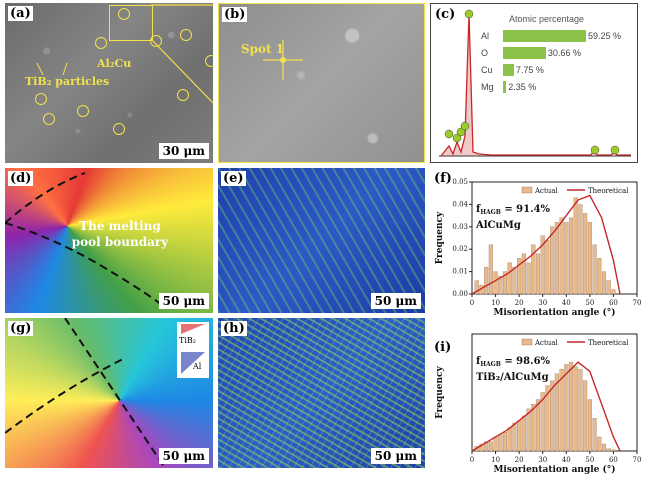 The image size is (650, 478). What do you see at coordinates (604, 36) in the screenshot?
I see `eds-value-label: 59.25 %` at bounding box center [604, 36].